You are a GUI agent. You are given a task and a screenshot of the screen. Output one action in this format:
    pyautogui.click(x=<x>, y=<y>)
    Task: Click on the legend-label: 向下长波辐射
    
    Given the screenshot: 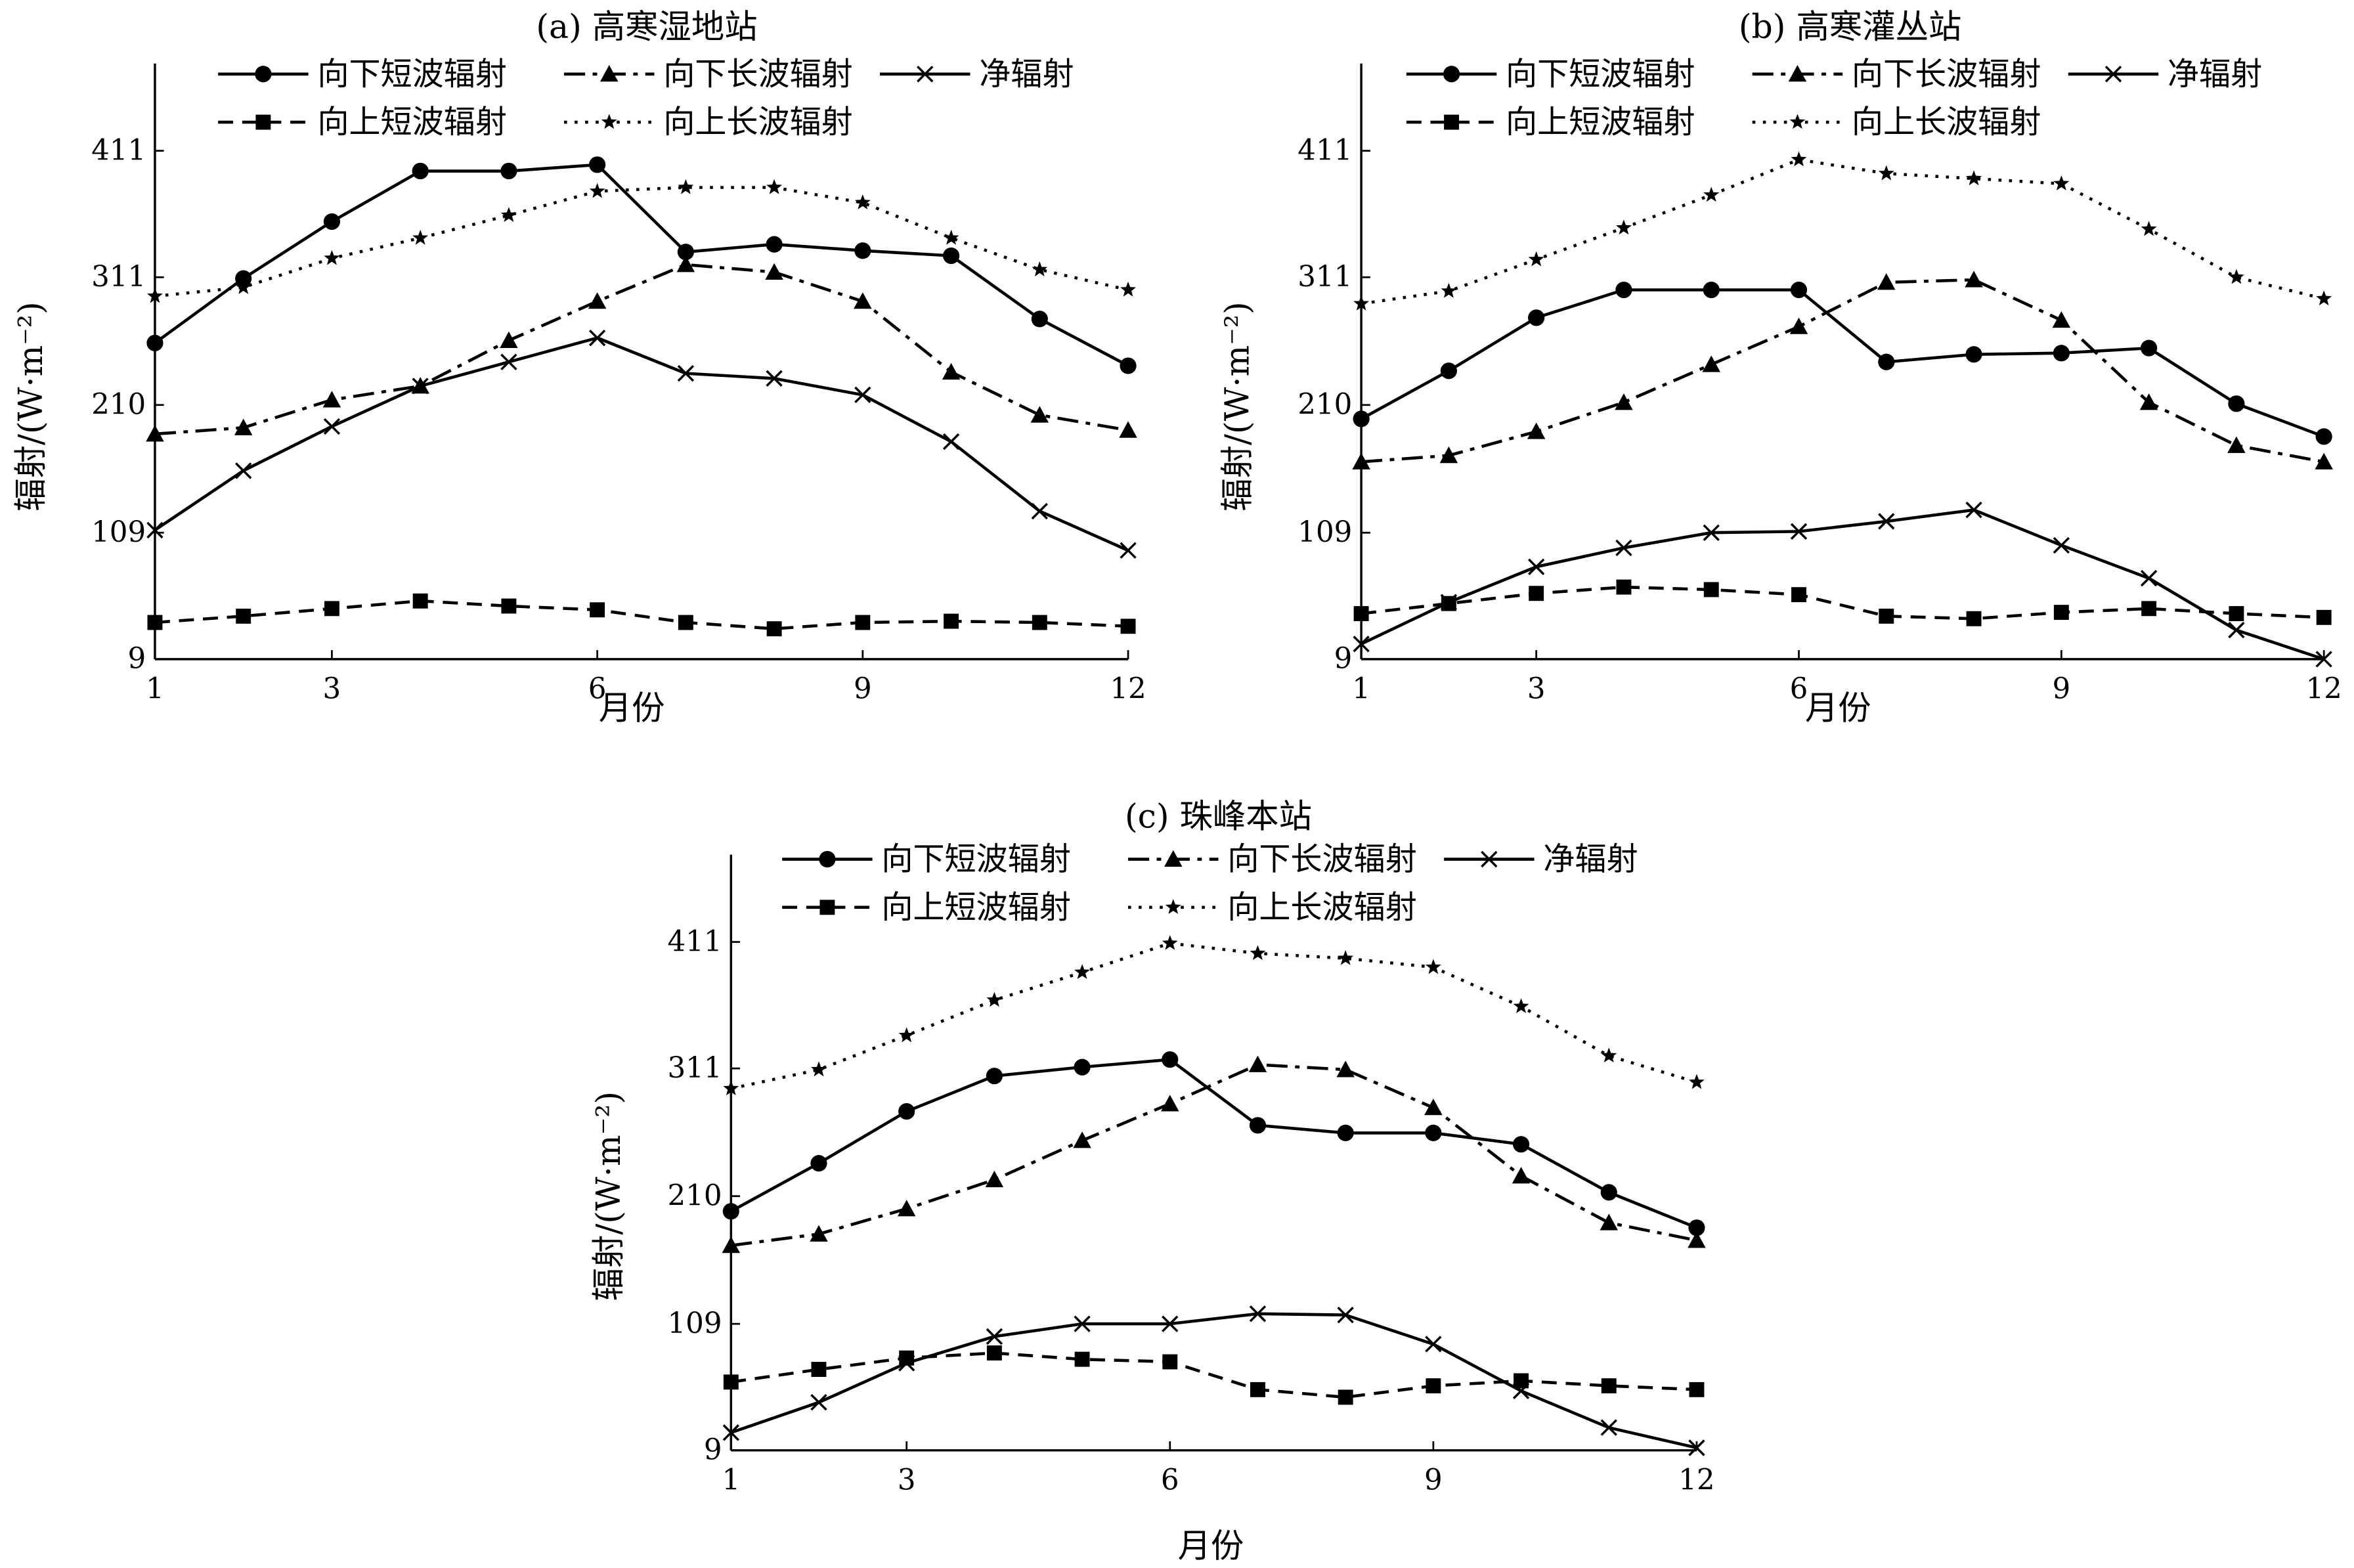 What is the action you would take?
    pyautogui.click(x=1322, y=860)
    